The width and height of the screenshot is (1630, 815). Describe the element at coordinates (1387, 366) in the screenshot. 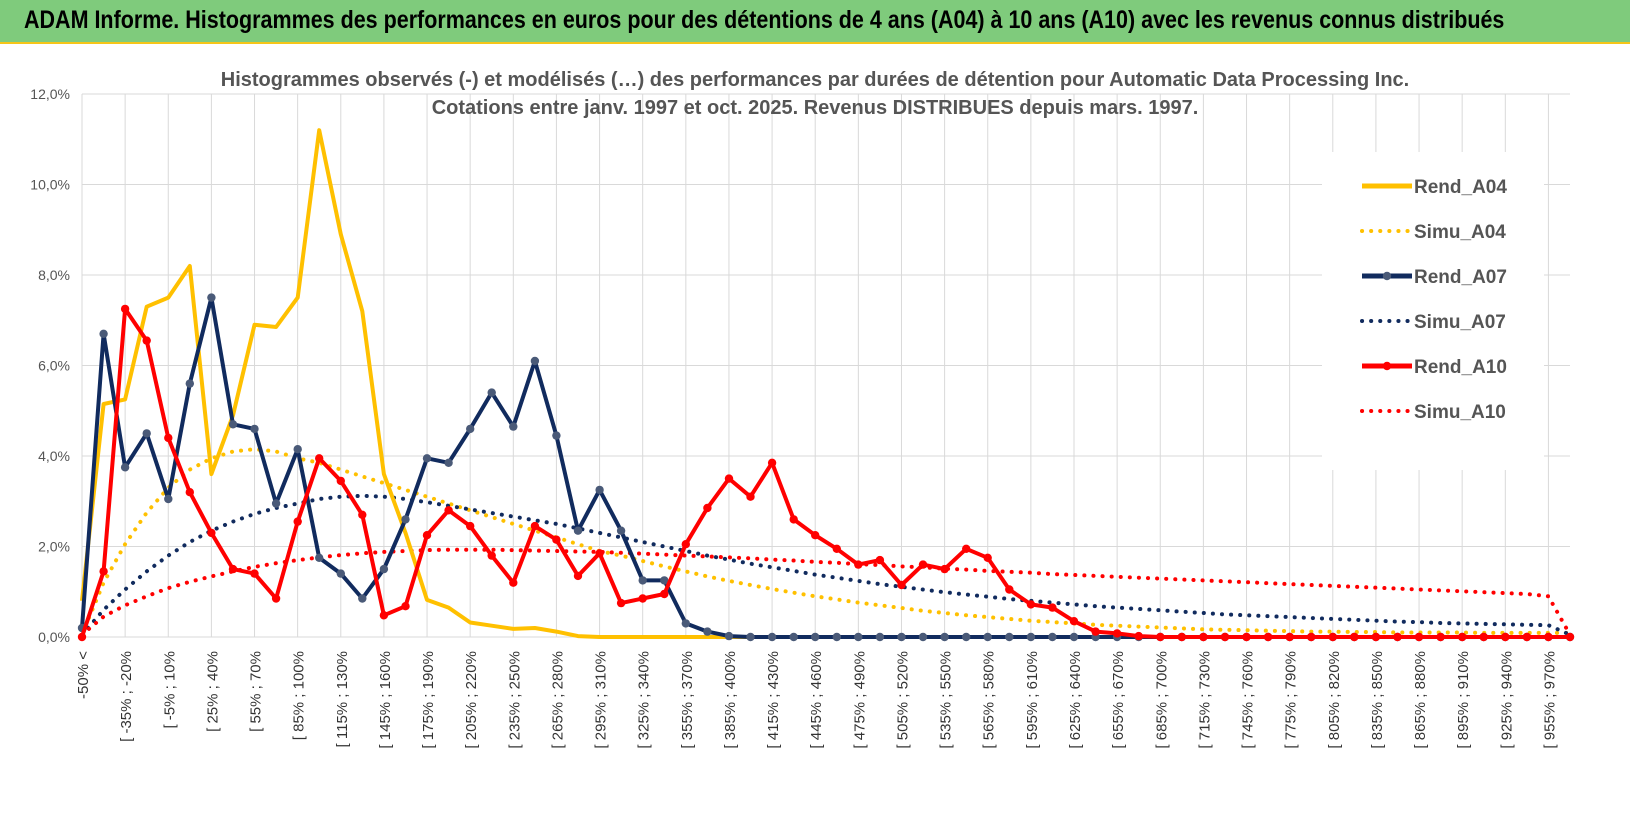

I see `legend-marker` at that location.